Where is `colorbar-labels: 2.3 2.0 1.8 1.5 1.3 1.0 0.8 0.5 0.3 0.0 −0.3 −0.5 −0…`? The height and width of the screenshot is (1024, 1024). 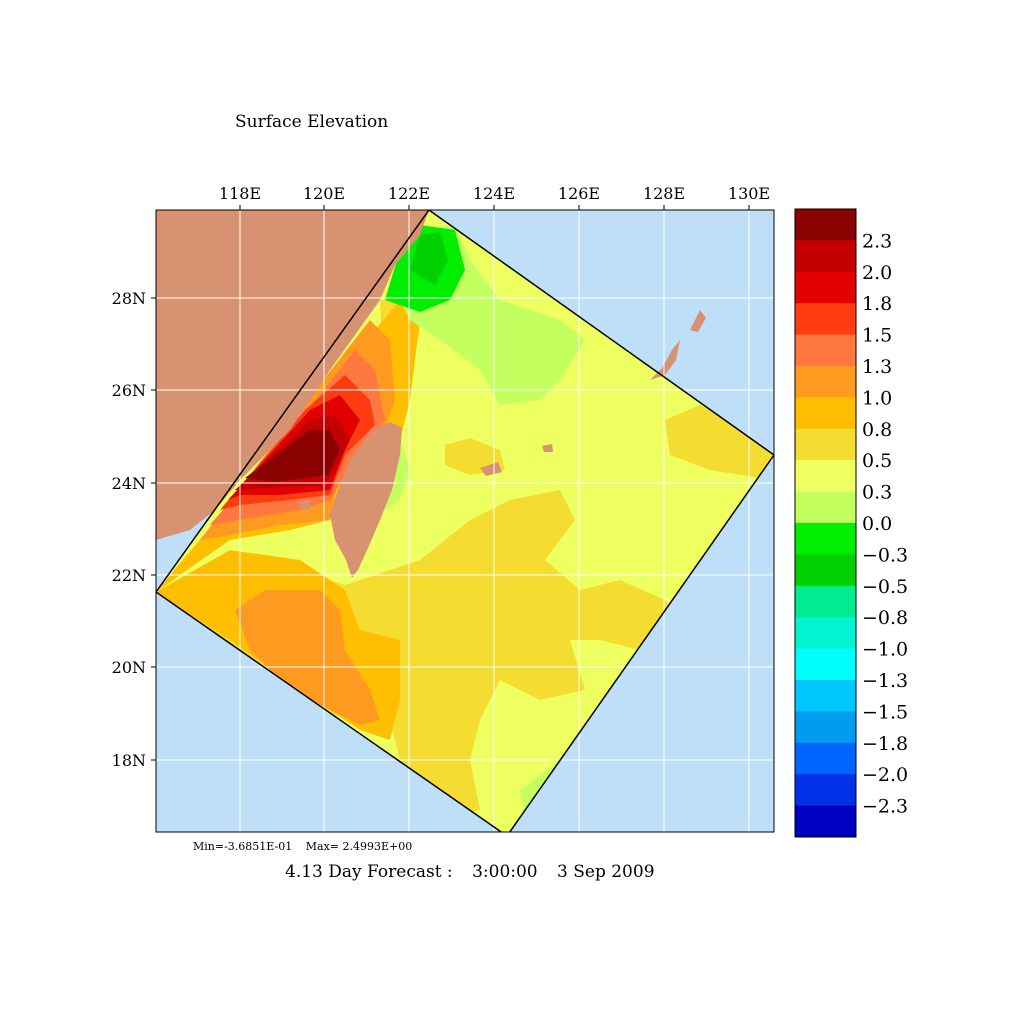 colorbar-labels: 2.3 2.0 1.8 1.5 1.3 1.0 0.8 0.5 0.3 0.0 −0.3 −0.5 −0… is located at coordinates (885, 523).